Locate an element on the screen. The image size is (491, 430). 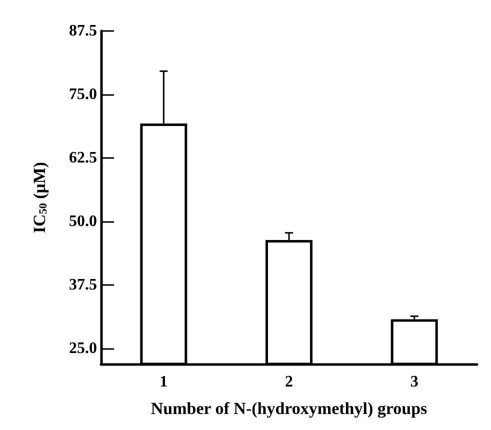
x-tick-label: 1 is located at coordinates (164, 382).